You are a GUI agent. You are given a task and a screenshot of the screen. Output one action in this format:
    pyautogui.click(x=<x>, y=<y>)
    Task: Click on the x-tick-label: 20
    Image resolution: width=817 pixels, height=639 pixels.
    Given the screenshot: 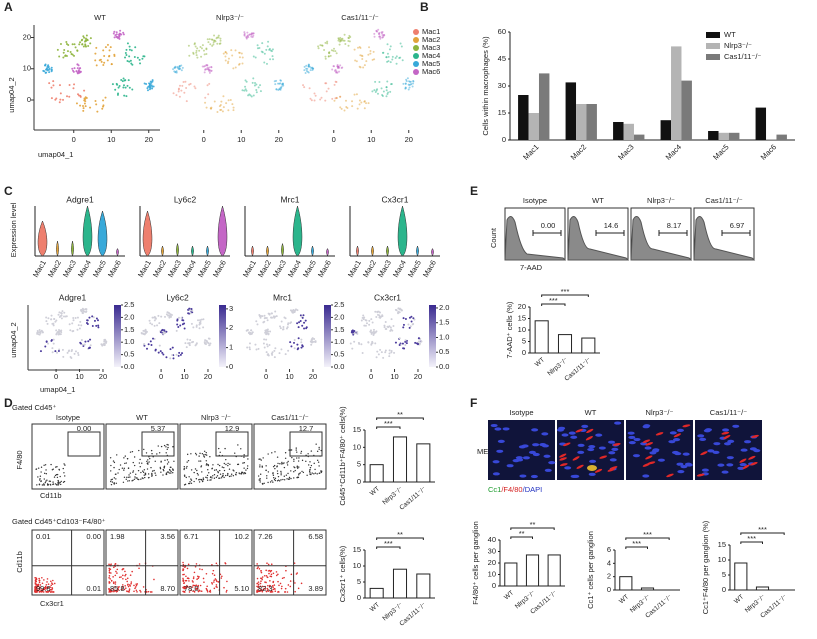 What is the action you would take?
    pyautogui.click(x=149, y=139)
    